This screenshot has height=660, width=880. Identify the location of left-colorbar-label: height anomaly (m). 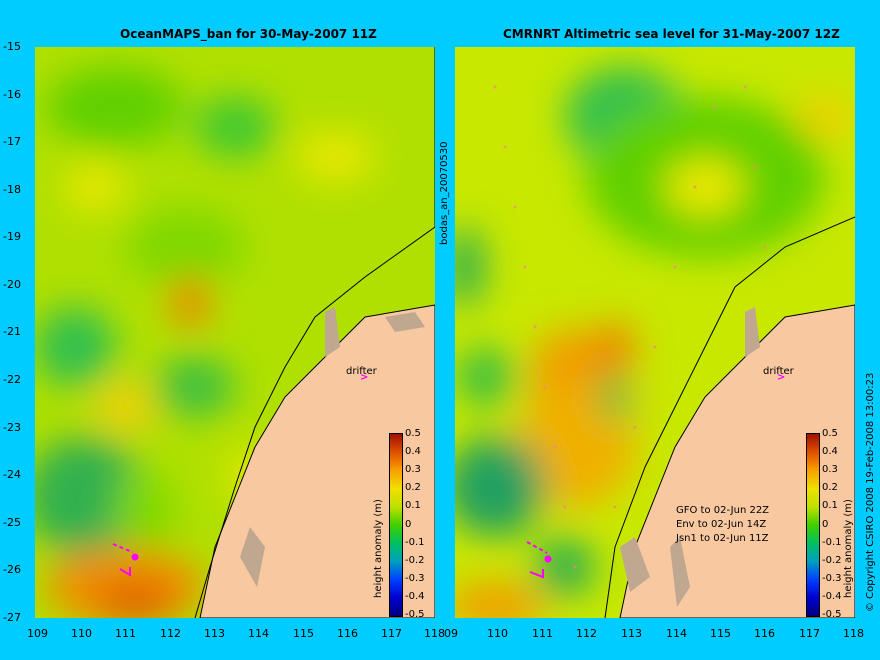
(378, 548).